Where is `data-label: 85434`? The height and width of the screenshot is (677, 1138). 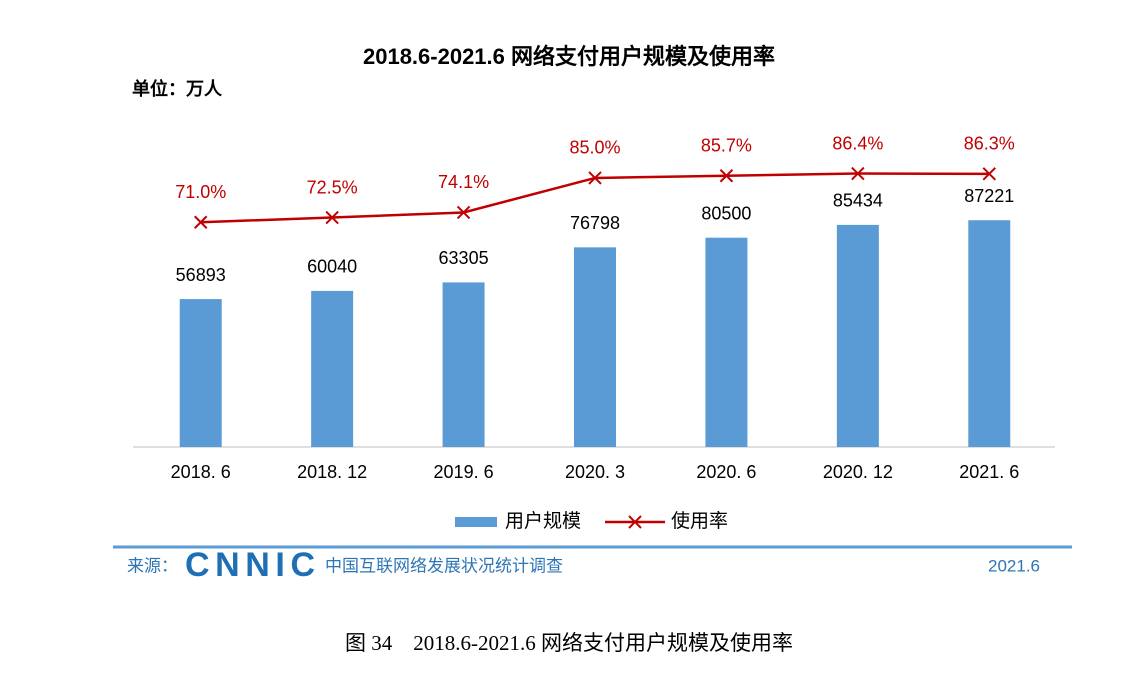
data-label: 85434 is located at coordinates (858, 201).